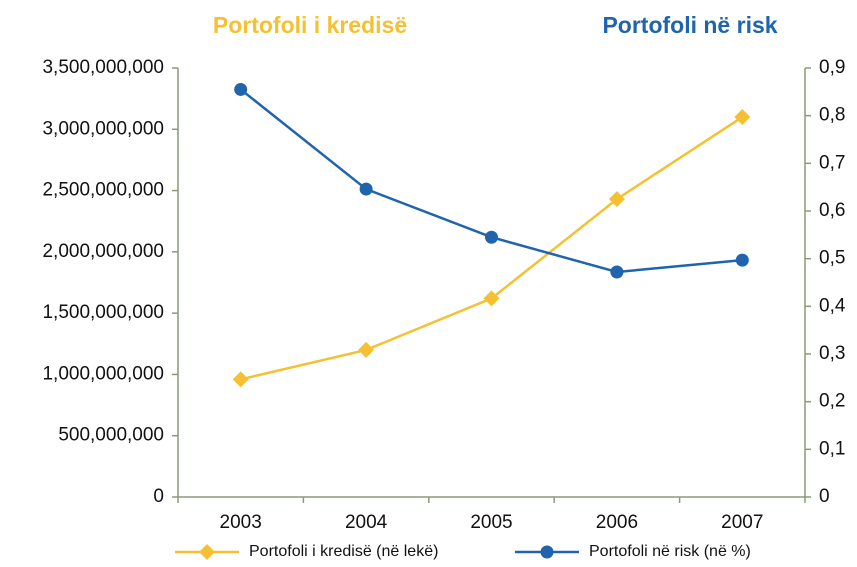 The height and width of the screenshot is (567, 857). Describe the element at coordinates (832, 353) in the screenshot. I see `y2-tick-label: 0,3` at that location.